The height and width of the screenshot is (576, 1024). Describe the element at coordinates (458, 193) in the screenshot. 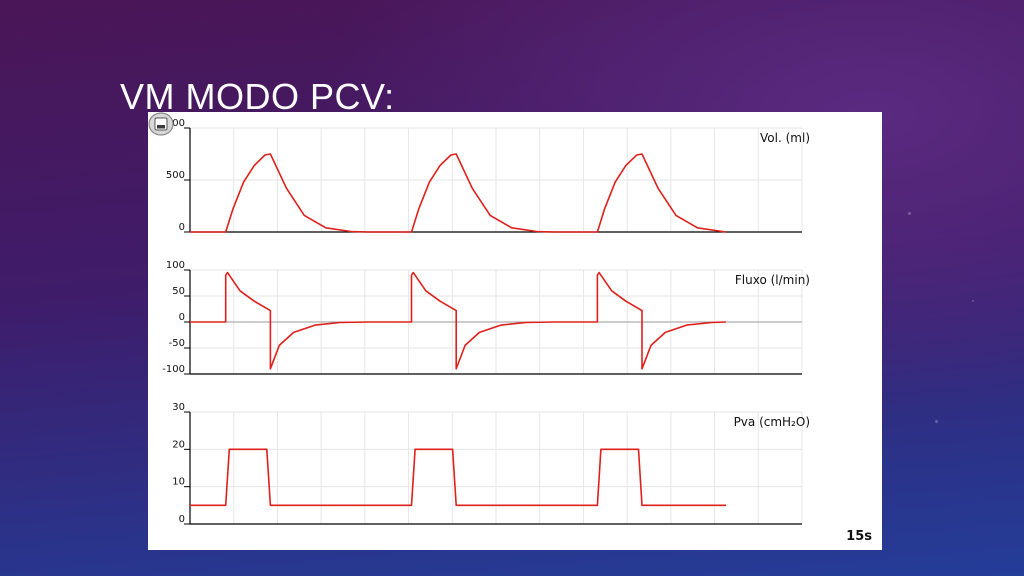

I see `volume-trace` at that location.